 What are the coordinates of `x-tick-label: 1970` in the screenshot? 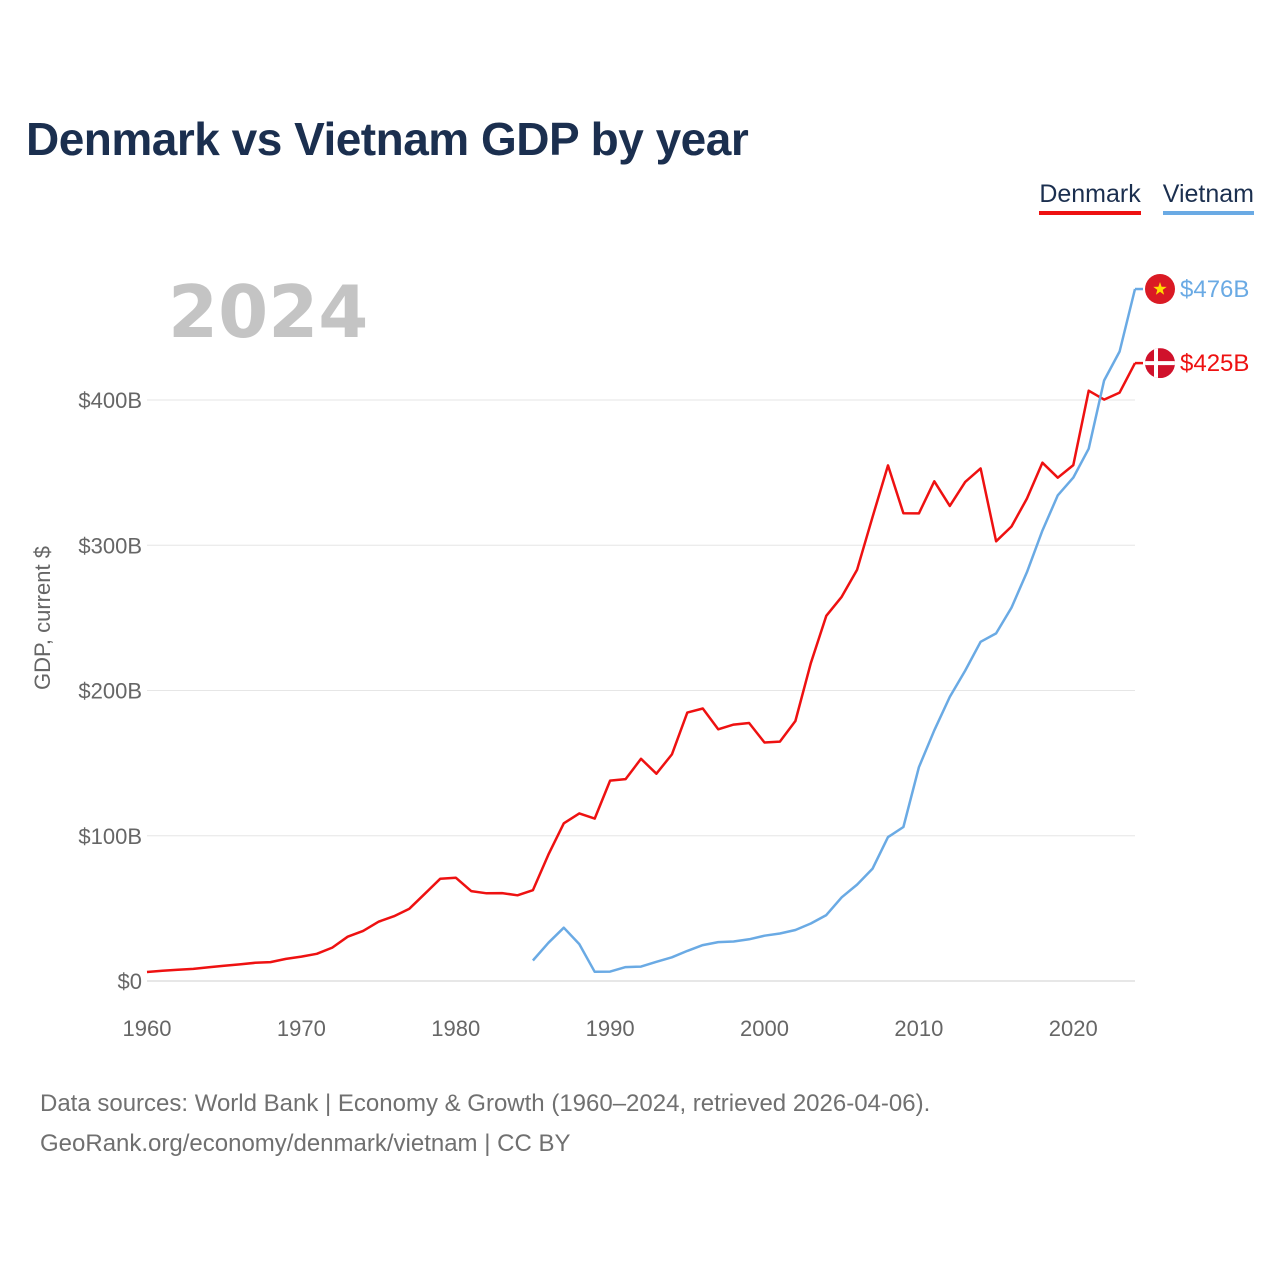 It's located at (301, 1028).